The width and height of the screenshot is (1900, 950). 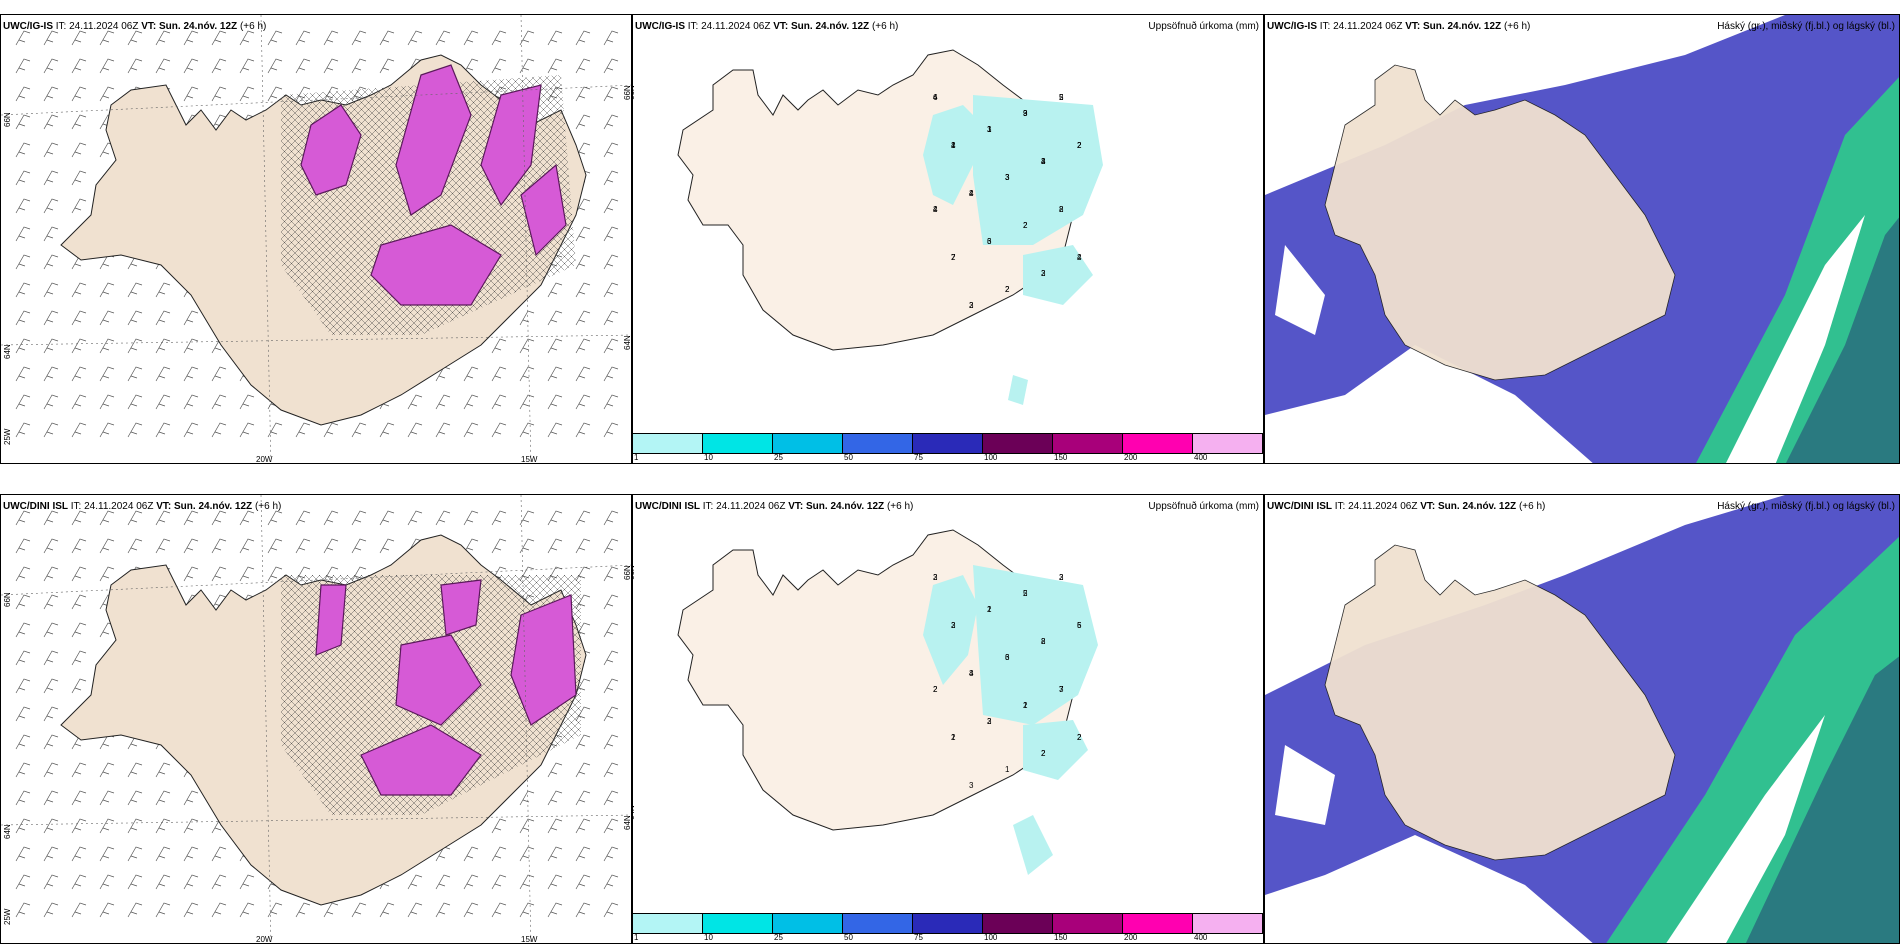 What do you see at coordinates (1025, 593) in the screenshot?
I see `precip-value-label: 5` at bounding box center [1025, 593].